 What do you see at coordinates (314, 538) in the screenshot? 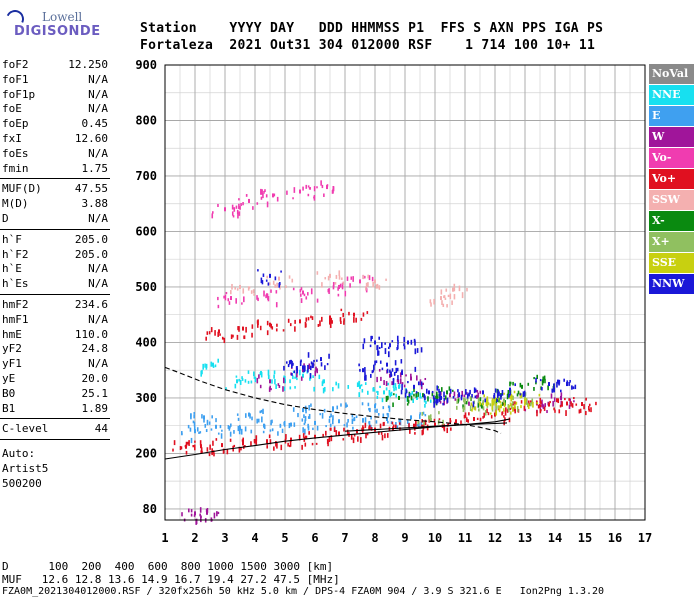
I see `x-tick-label: 6` at bounding box center [314, 538].